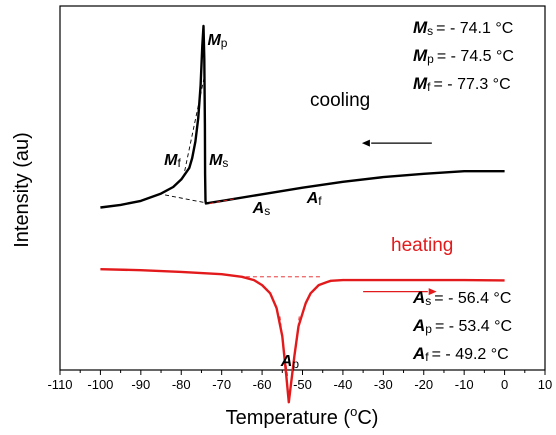  I want to click on x-tick-label: -90, so click(140, 384).